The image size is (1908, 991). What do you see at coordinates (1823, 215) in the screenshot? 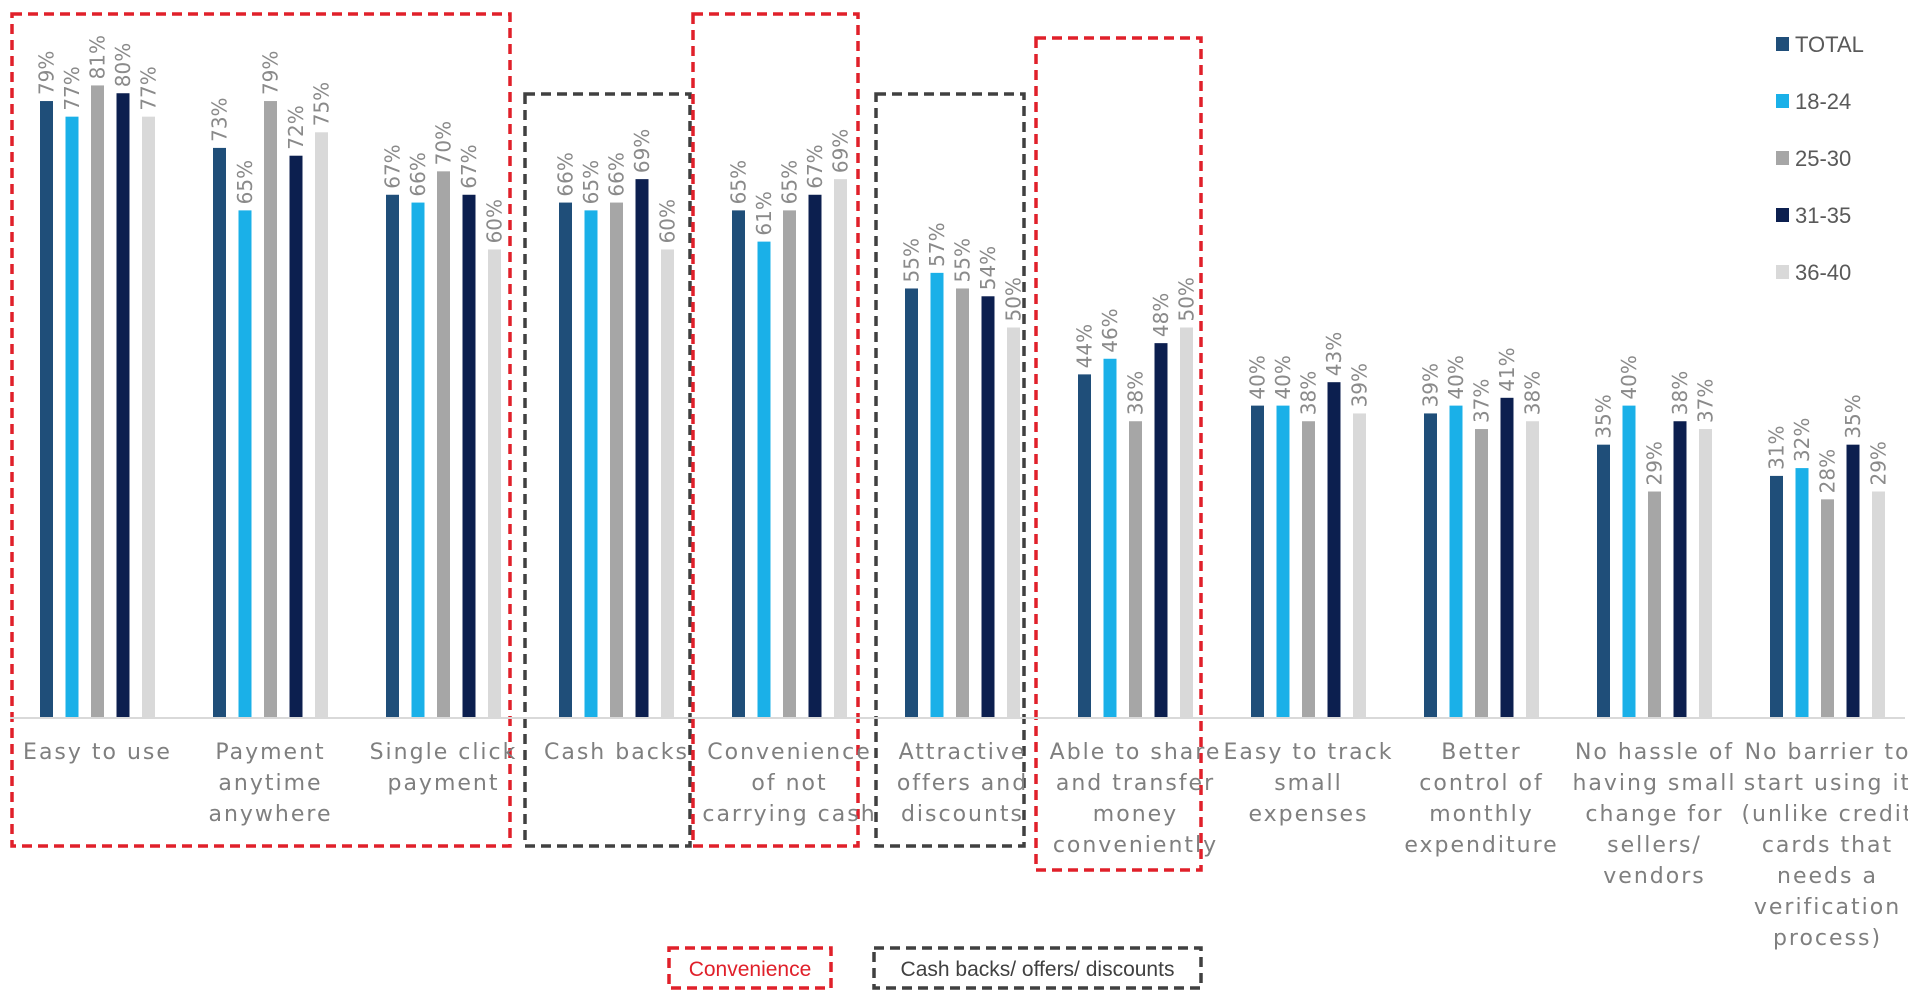
I see `legend-label: 31-35` at bounding box center [1823, 215].